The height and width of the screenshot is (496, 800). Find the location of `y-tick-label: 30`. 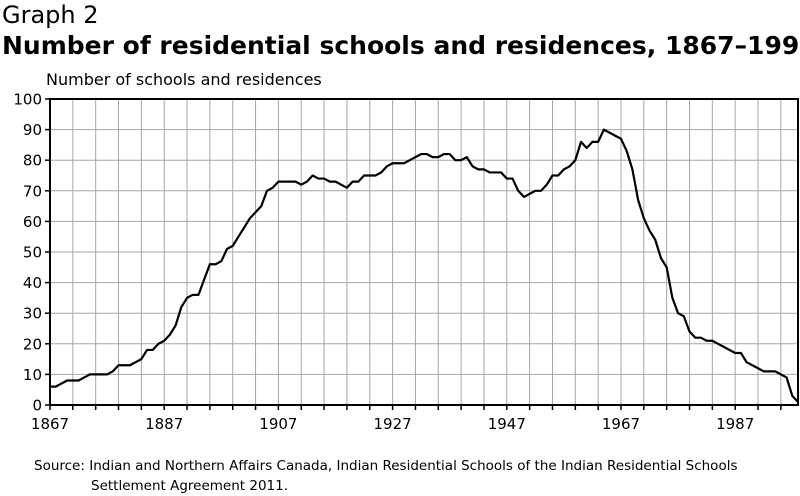

y-tick-label: 30 is located at coordinates (32, 314).